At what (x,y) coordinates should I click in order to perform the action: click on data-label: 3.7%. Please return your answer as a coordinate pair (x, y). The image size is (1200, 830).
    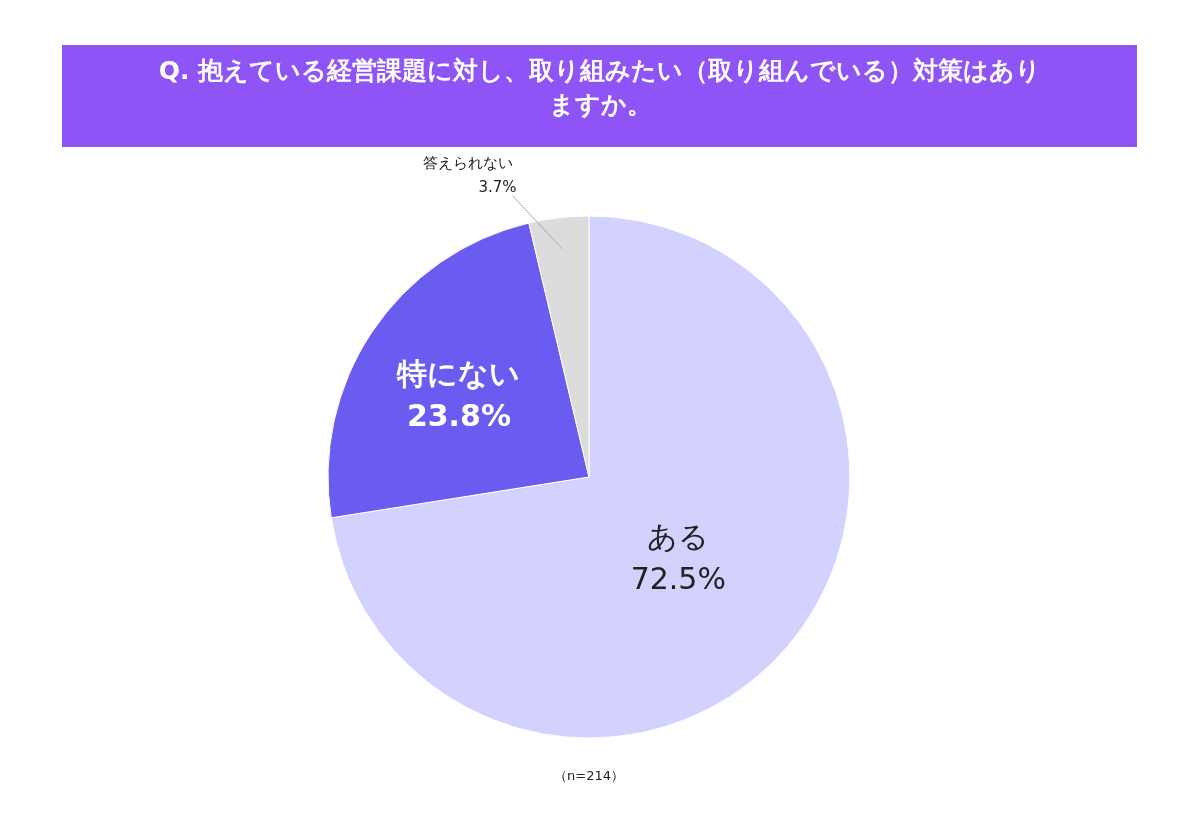
    Looking at the image, I should click on (497, 186).